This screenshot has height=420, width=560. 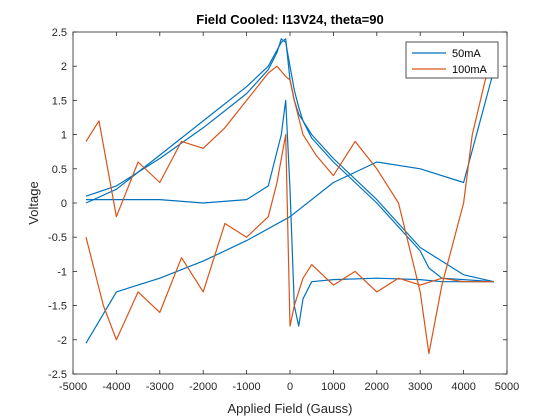 What do you see at coordinates (62, 341) in the screenshot?
I see `y-tick-label: -2` at bounding box center [62, 341].